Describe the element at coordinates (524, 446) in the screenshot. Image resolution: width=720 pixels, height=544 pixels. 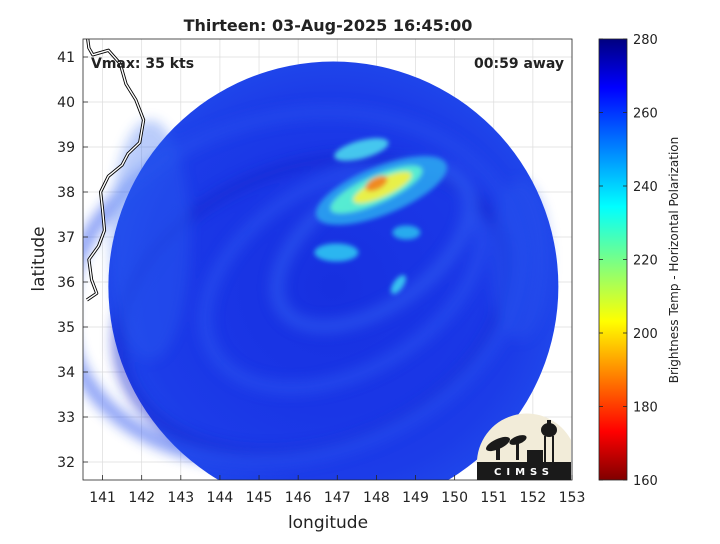
I see `cimss-logo: CIMSS` at that location.